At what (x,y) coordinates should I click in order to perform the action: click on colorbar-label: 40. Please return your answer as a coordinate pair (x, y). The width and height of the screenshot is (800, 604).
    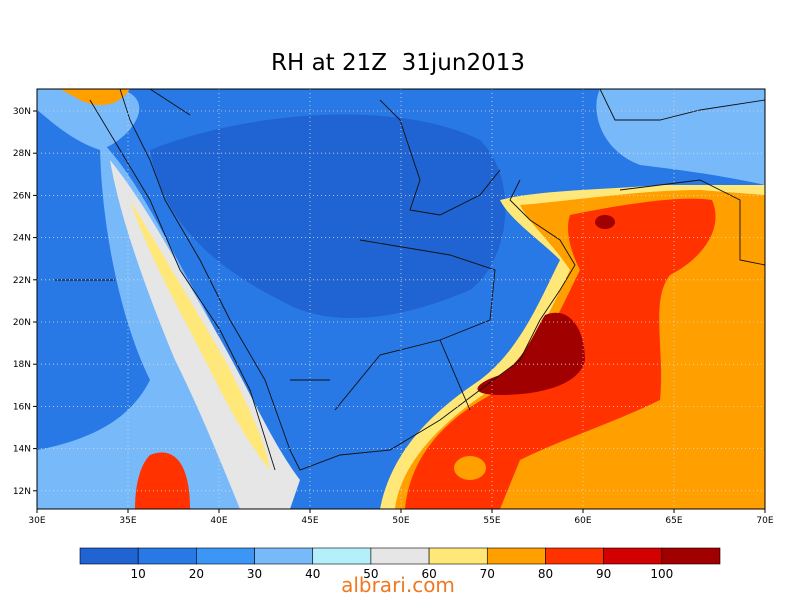
    Looking at the image, I should click on (312, 574).